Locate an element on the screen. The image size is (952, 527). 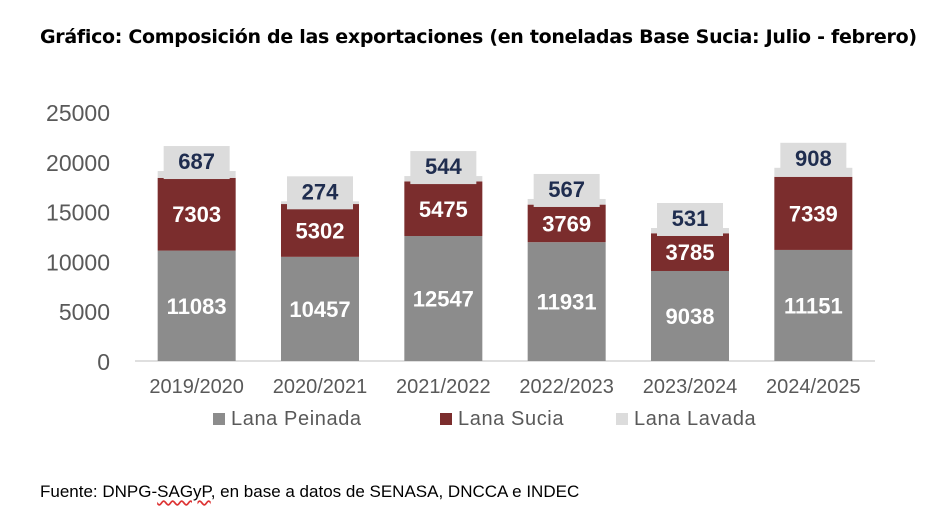
source-prefix: Fuente: DNPG- is located at coordinates (99, 491).